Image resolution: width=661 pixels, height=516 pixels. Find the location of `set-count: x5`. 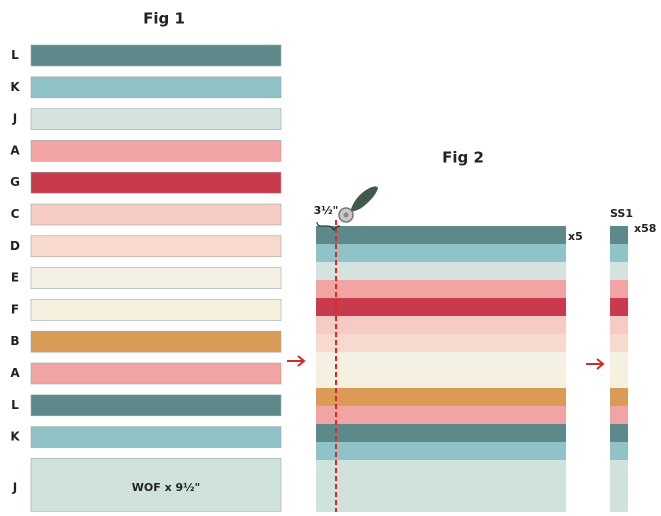

set-count: x5 is located at coordinates (575, 236).